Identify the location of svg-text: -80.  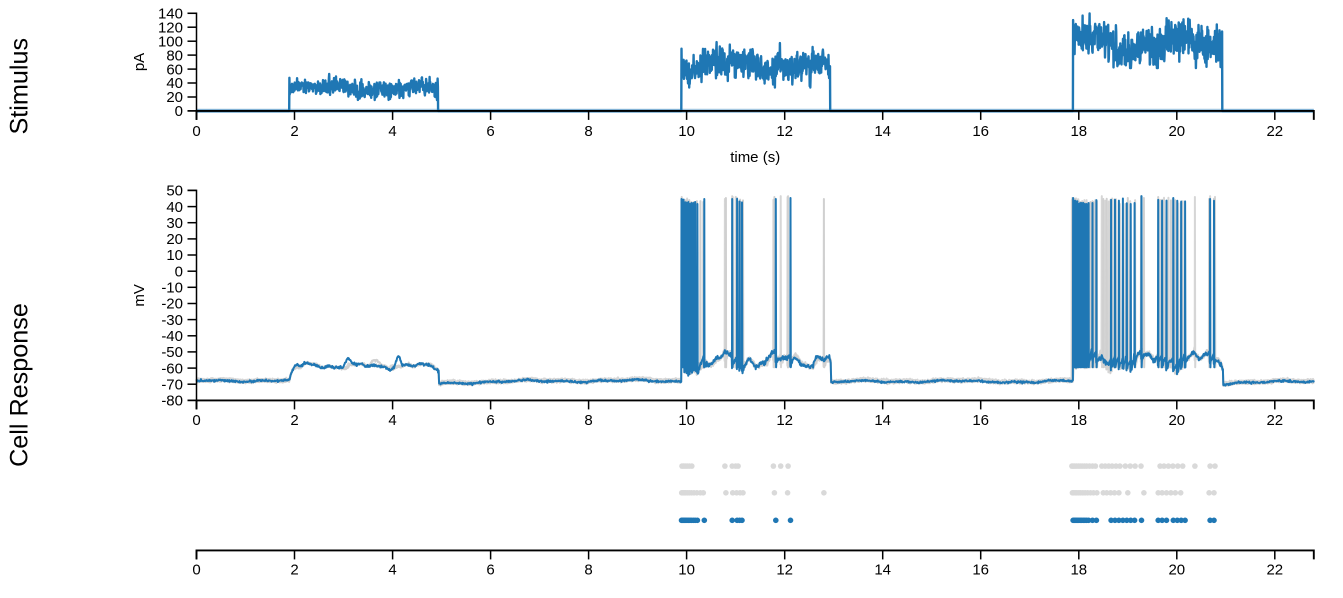
(172, 401).